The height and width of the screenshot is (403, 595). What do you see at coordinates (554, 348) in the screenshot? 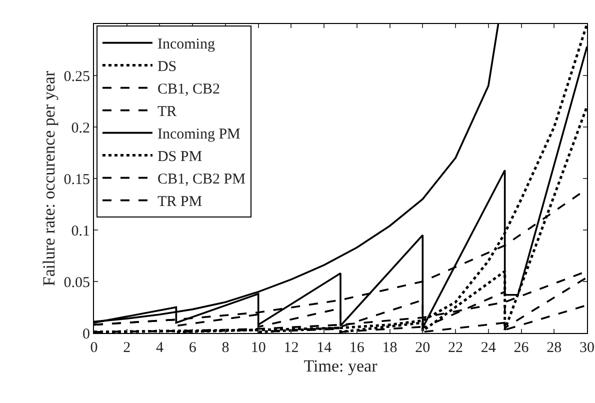
I see `x-tick-label: 28` at bounding box center [554, 348].